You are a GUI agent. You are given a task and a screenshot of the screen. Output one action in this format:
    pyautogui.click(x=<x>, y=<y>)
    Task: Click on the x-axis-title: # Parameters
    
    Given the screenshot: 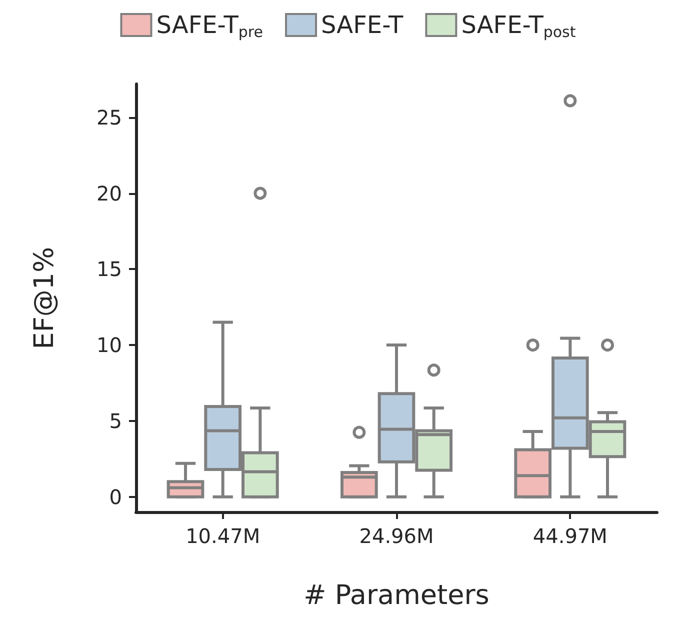 What is the action you would take?
    pyautogui.click(x=397, y=595)
    